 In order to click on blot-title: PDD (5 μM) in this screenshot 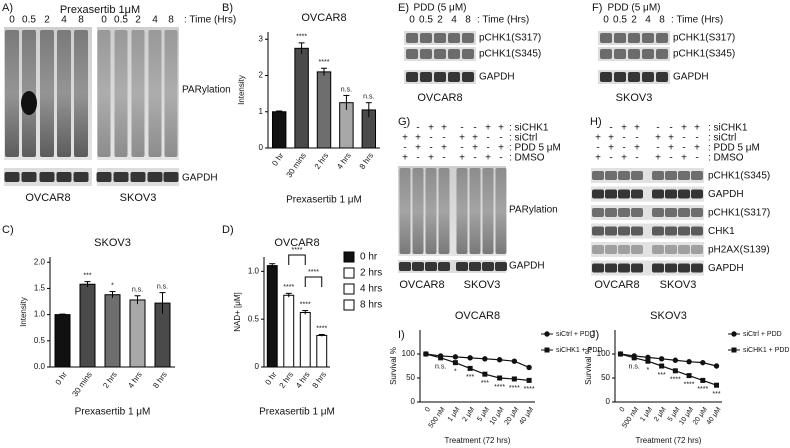, I will do `click(634, 8)`.